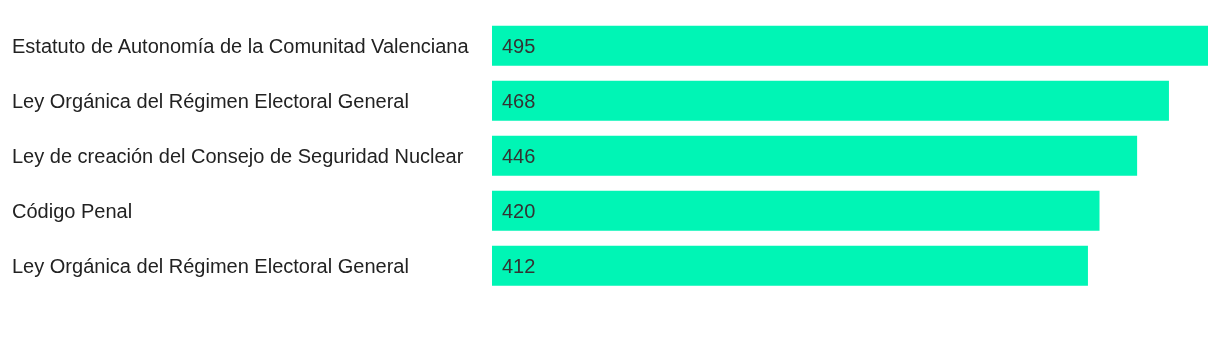 This screenshot has width=1220, height=354. Describe the element at coordinates (519, 210) in the screenshot. I see `data-label: 420` at that location.